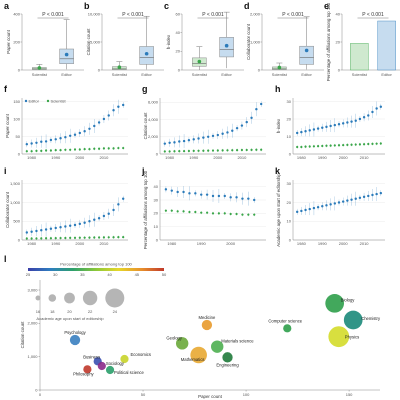  What do you see at coordinates (143, 171) in the screenshot?
I see `panel-label: j` at bounding box center [143, 171].